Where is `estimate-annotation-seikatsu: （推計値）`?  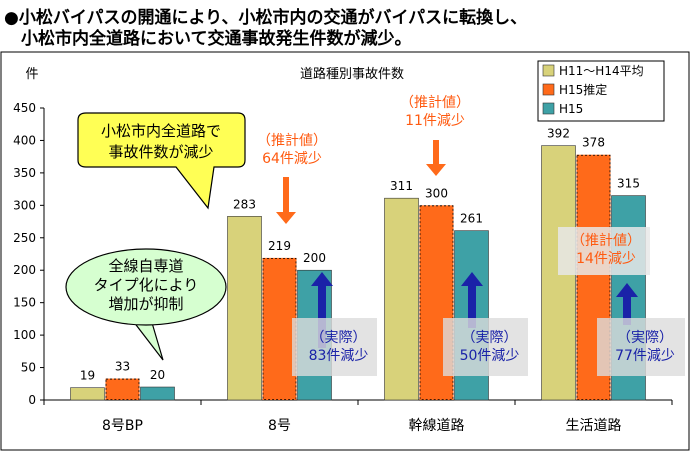
estimate-annotation-seikatsu: （推計値） is located at coordinates (606, 241).